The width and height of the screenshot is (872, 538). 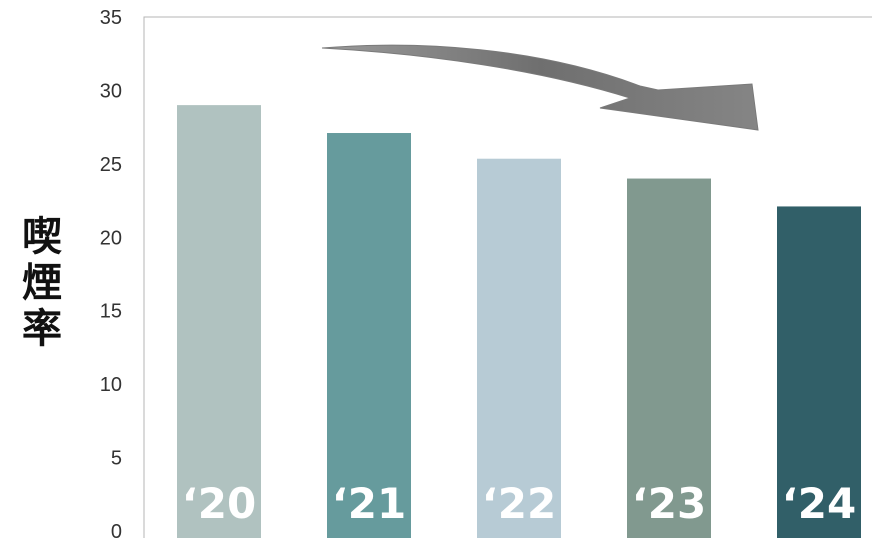 What do you see at coordinates (819, 503) in the screenshot?
I see `category-label: ‘24` at bounding box center [819, 503].